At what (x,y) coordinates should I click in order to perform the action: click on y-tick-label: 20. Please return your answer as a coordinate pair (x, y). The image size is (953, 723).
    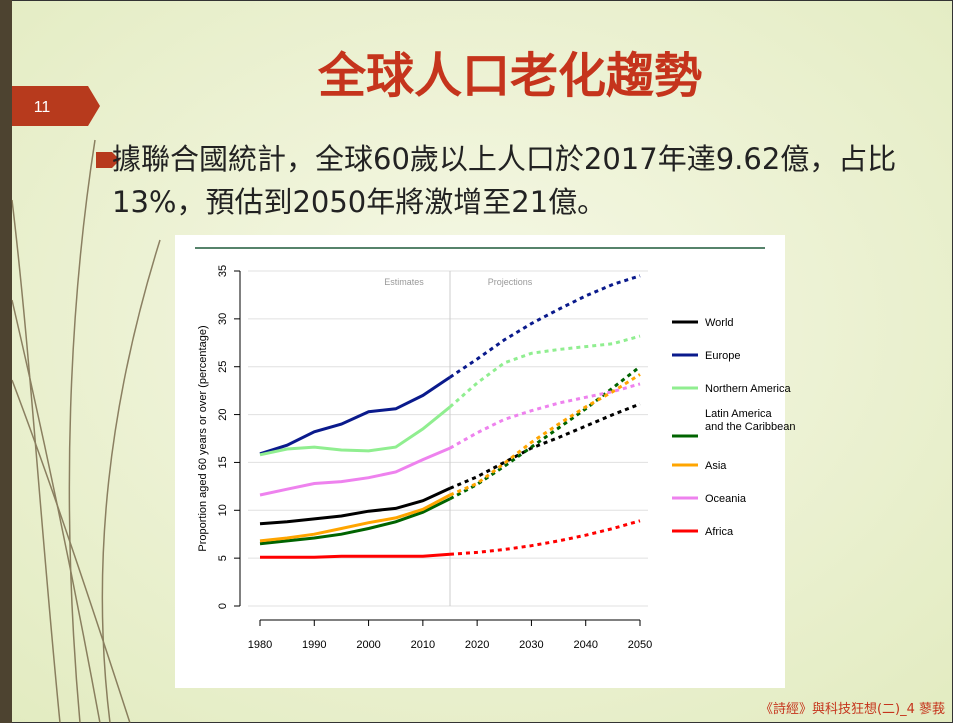
    Looking at the image, I should click on (223, 414).